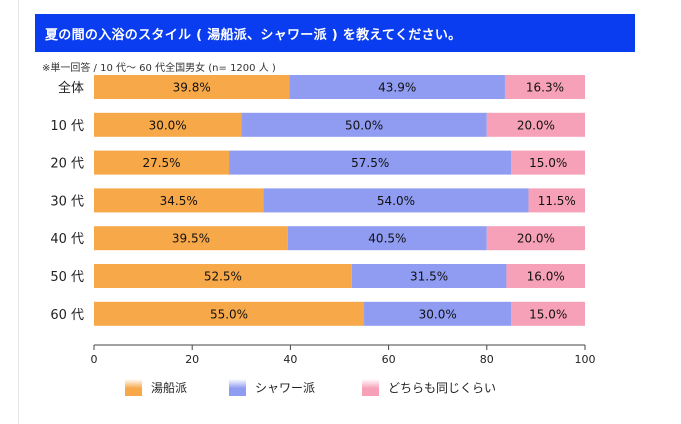 This screenshot has width=681, height=424. I want to click on category-label: 50 代, so click(67, 277).